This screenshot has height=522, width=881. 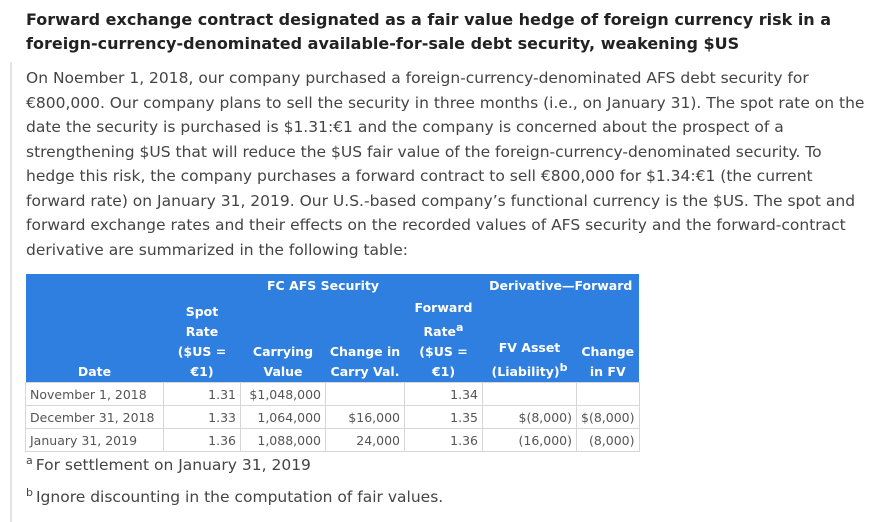 I want to click on group-header: FC AFS Security, so click(x=323, y=286).